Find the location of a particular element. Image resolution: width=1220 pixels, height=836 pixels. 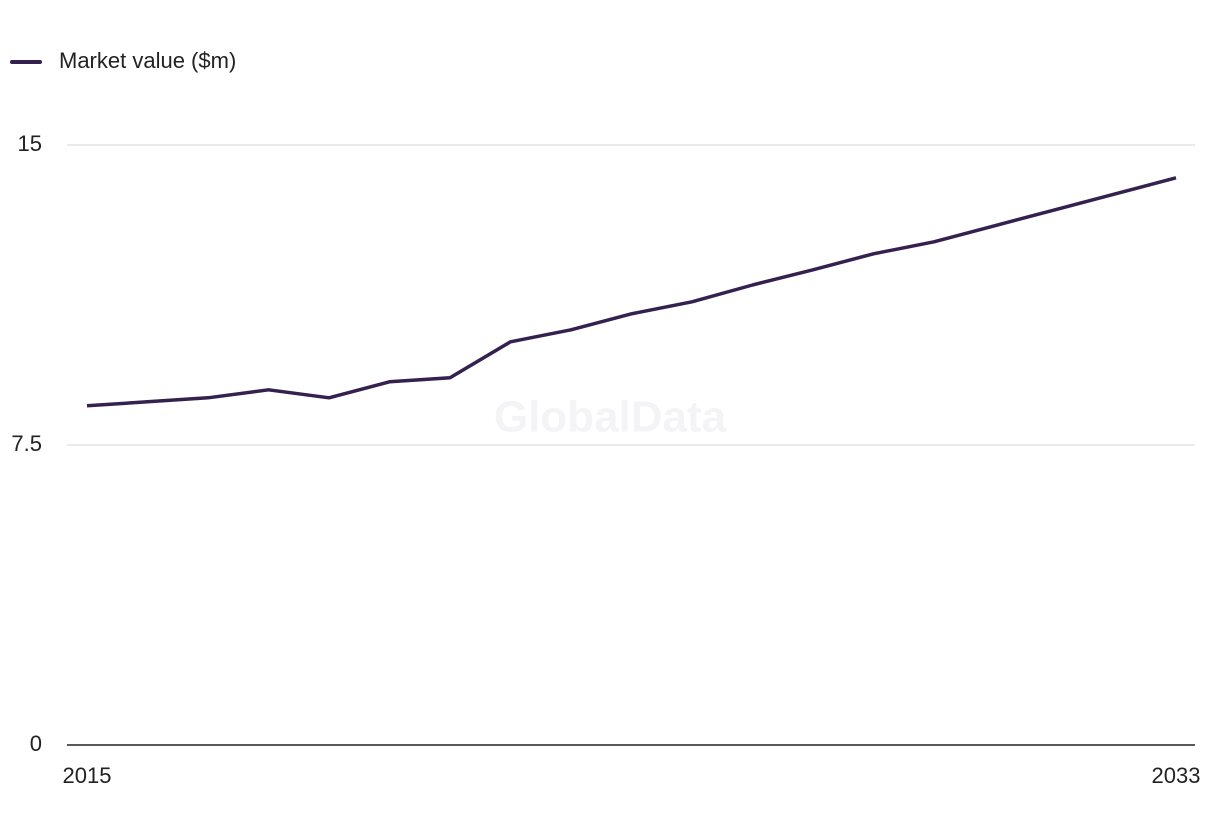

y-tick-label: 0 is located at coordinates (36, 743).